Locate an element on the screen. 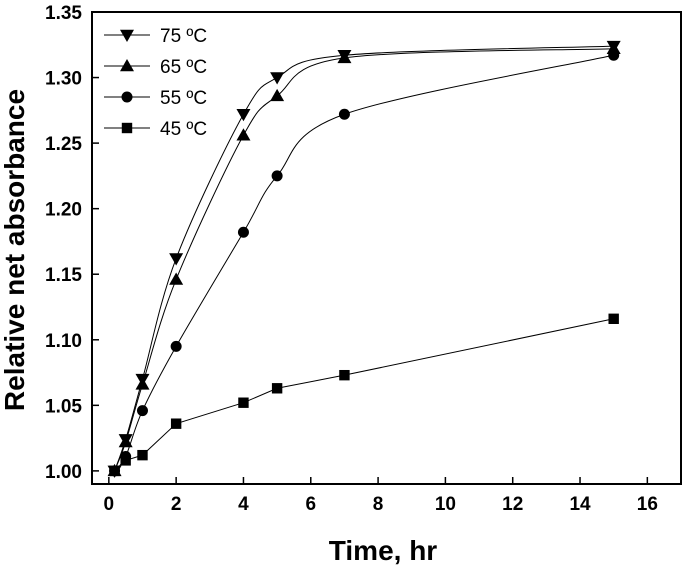  x-tick-label: 4 is located at coordinates (243, 504).